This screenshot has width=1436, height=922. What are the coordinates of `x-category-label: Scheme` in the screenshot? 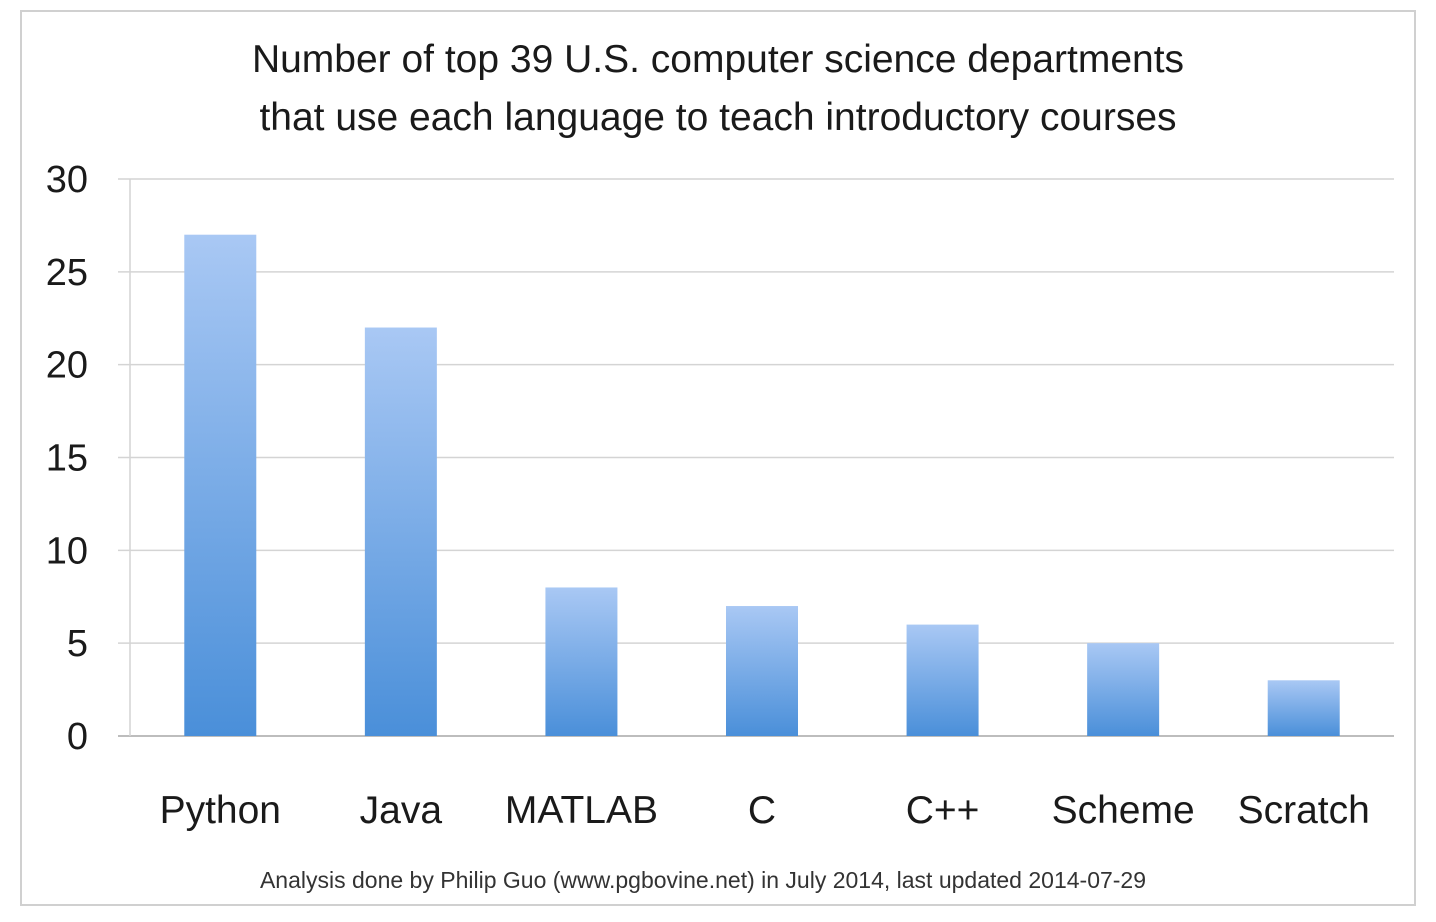 It's located at (1123, 810).